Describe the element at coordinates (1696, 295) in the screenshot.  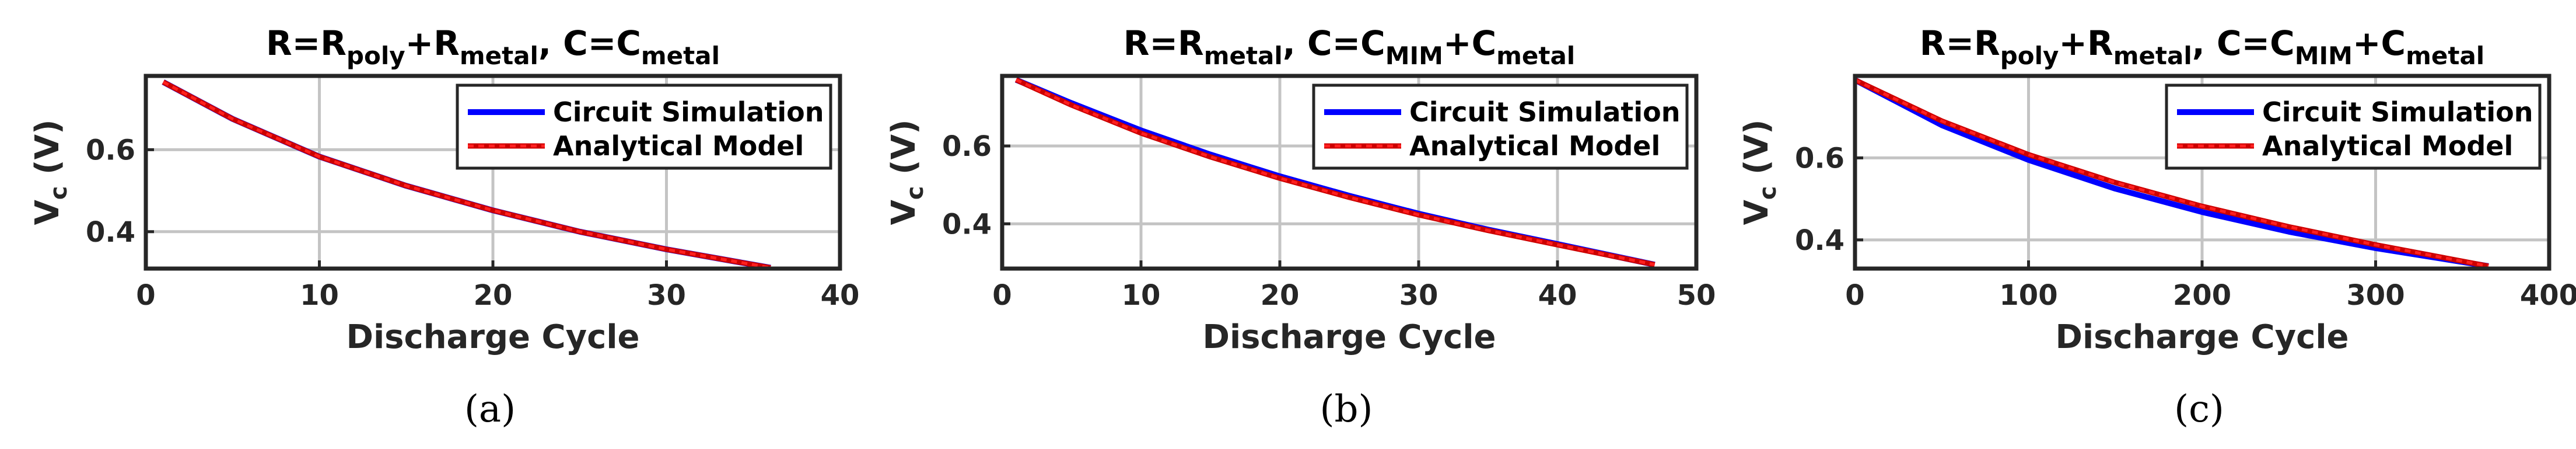
I see `x-tick-label: 50` at that location.